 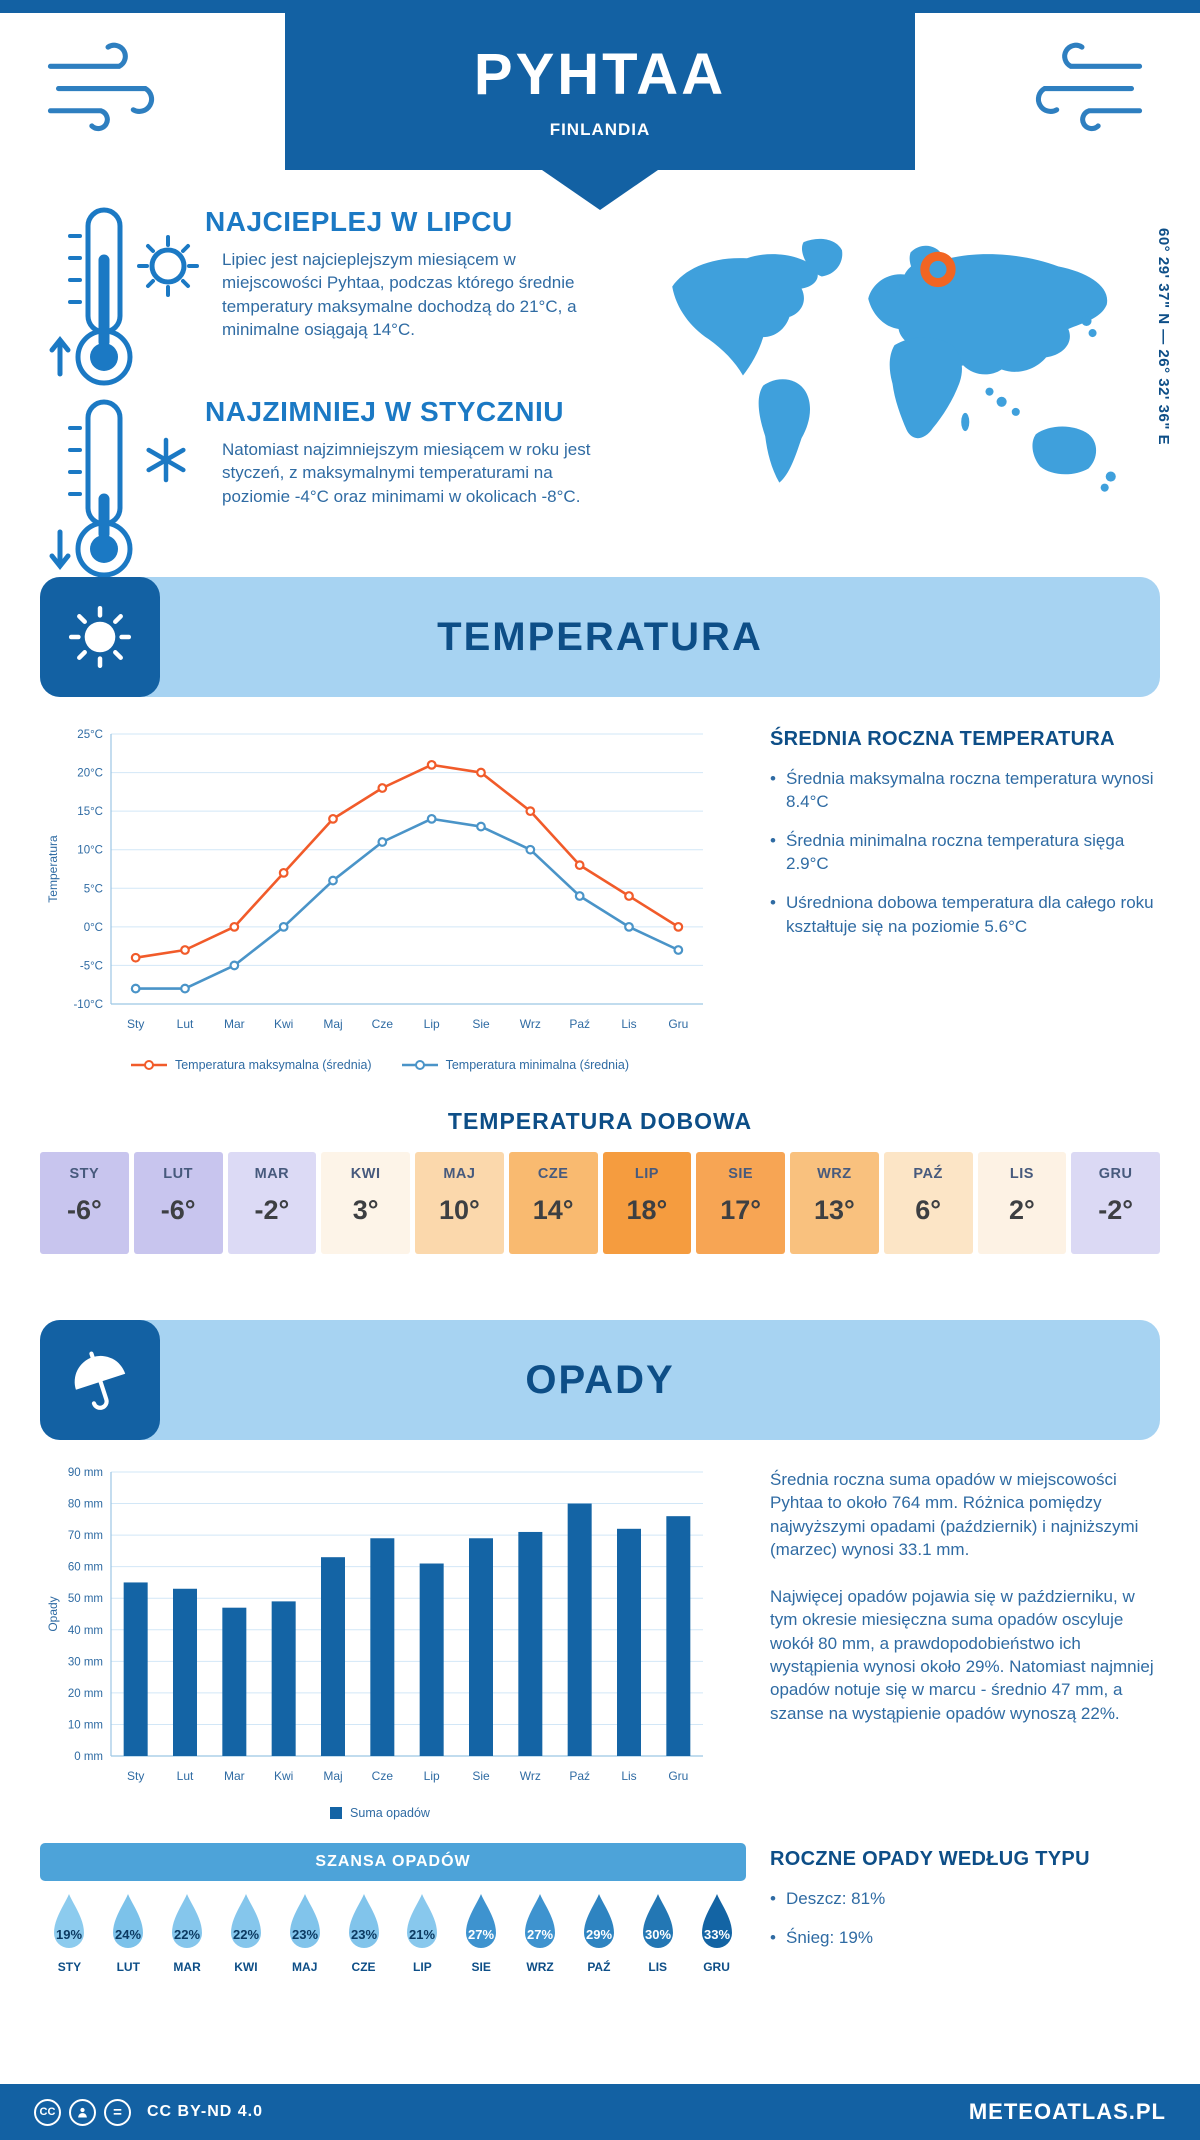 What do you see at coordinates (305, 1967) in the screenshot?
I see `chance-month-label: MAJ` at bounding box center [305, 1967].